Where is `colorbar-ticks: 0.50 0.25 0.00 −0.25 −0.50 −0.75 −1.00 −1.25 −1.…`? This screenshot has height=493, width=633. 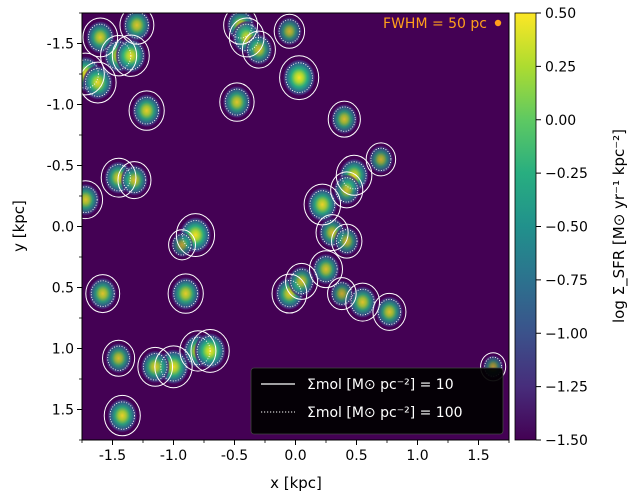 colorbar-ticks: 0.50 0.25 0.00 −0.25 −0.50 −0.75 −1.00 −1.25 −1.… is located at coordinates (562, 227).